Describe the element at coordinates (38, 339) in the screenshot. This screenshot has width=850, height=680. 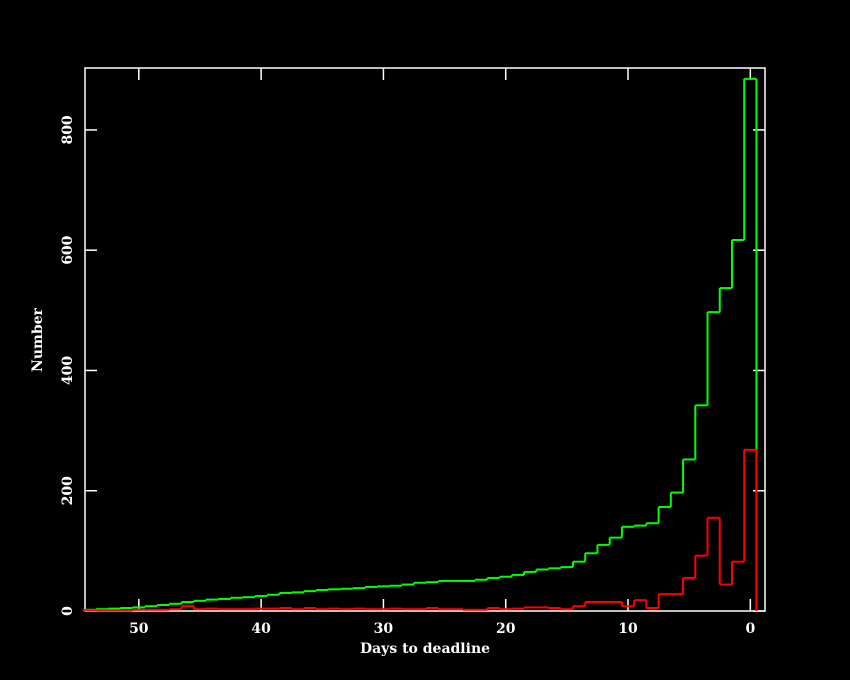
I see `y-axis-label: Number` at that location.